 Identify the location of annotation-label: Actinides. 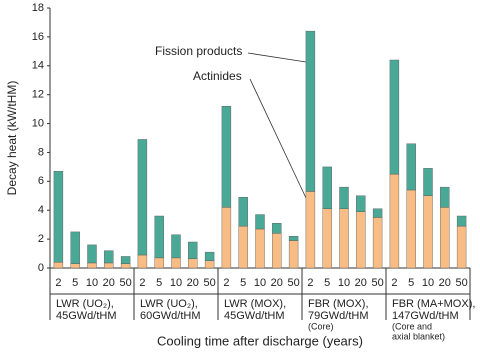
(217, 76).